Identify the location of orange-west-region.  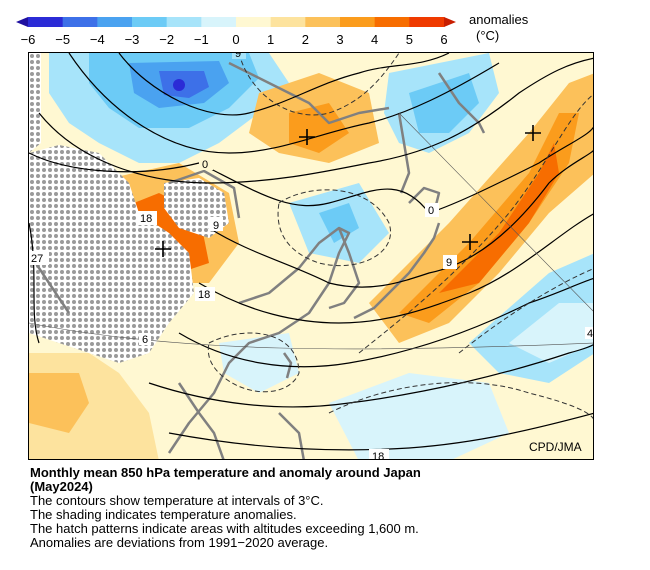
(59, 403).